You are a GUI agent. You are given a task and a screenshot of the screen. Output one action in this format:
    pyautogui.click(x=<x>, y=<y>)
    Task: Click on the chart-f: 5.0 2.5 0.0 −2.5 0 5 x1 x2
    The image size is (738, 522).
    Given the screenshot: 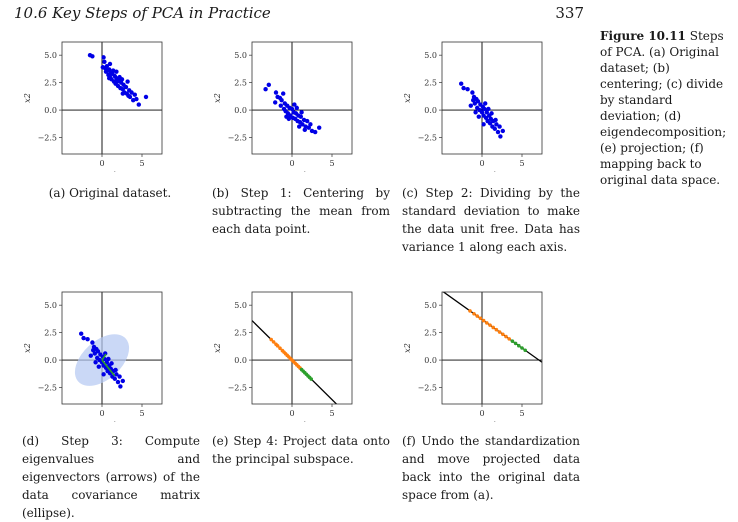 What is the action you would take?
    pyautogui.click(x=473, y=360)
    